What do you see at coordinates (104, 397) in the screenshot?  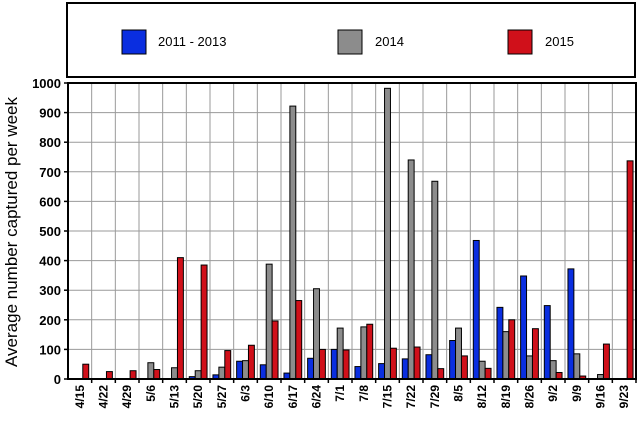 I see `x-tick-label-1: 4/22` at bounding box center [104, 397].